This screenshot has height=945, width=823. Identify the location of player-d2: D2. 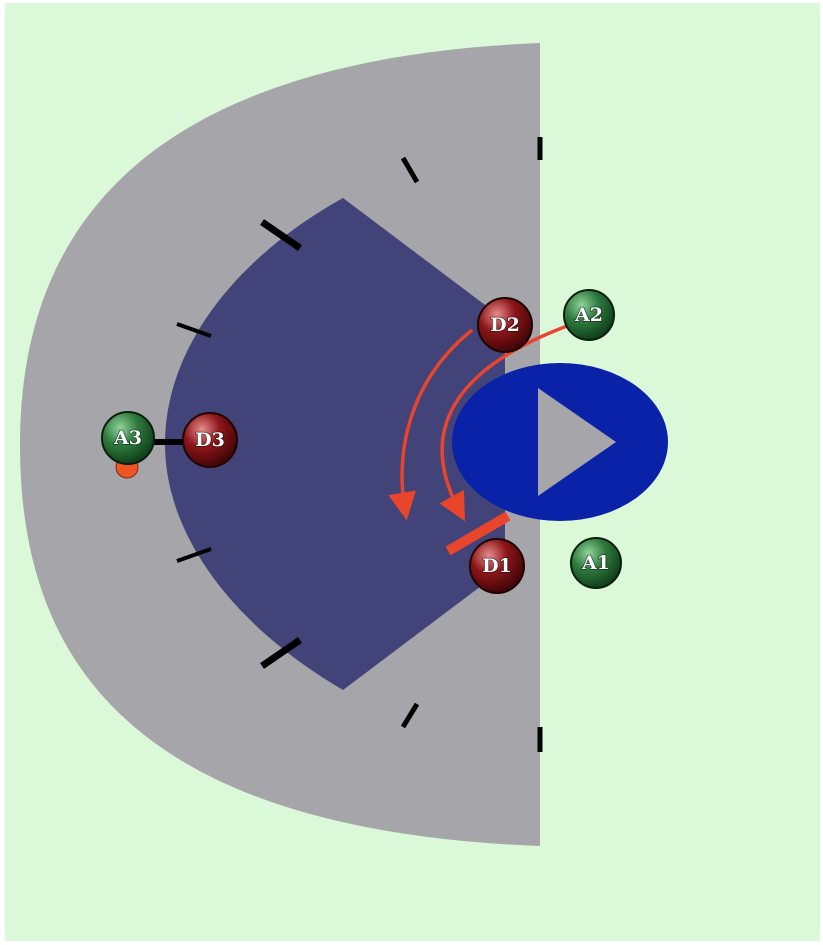
(505, 325).